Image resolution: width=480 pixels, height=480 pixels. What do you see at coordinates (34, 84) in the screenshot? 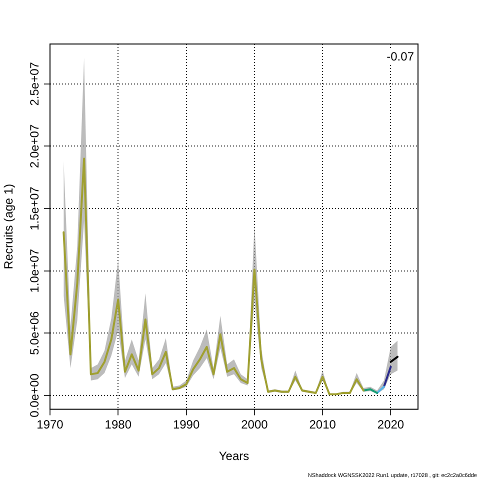
I see `y-tick-label: 2.5e+07` at bounding box center [34, 84].